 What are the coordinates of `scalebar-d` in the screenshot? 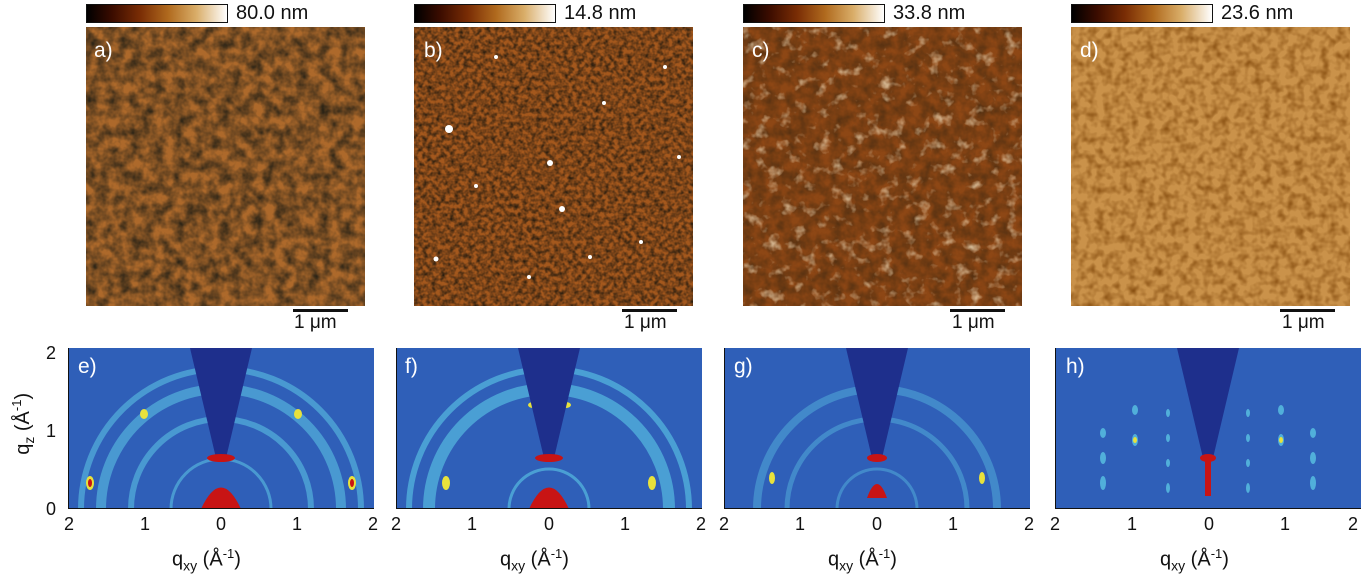 It's located at (1307, 310).